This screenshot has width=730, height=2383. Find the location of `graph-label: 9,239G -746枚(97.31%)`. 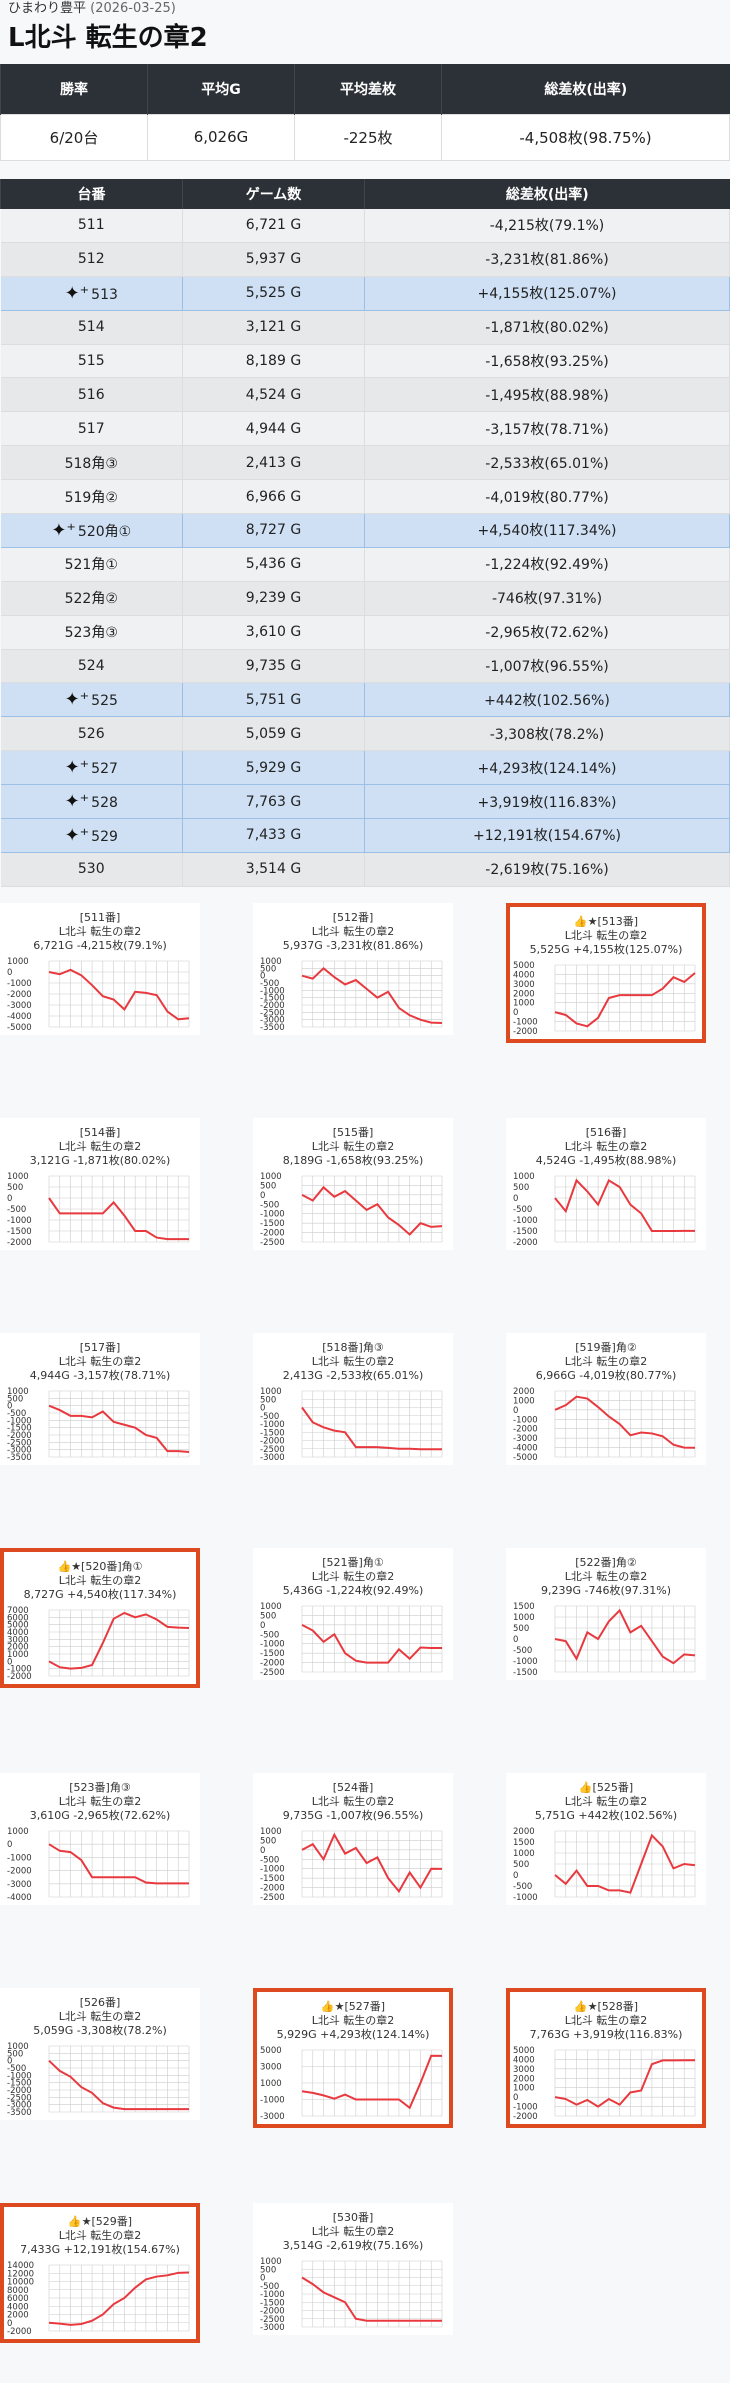

graph-label: 9,239G -746枚(97.31%) is located at coordinates (605, 1590).